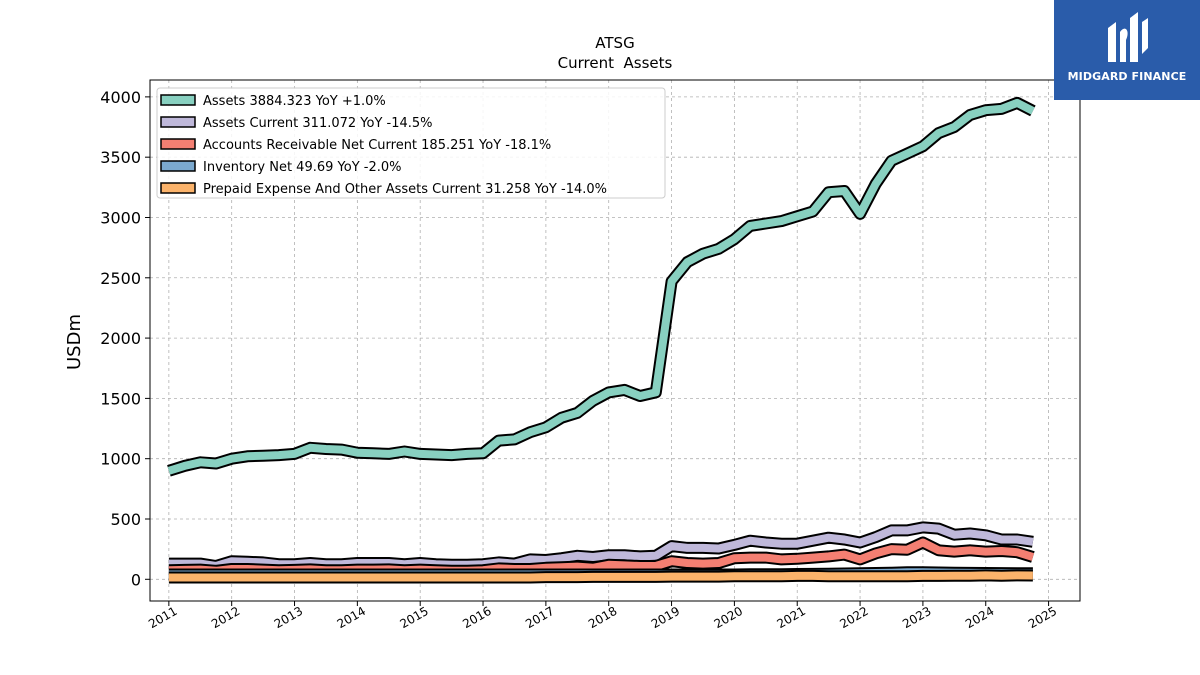 The image size is (1200, 675). What do you see at coordinates (602, 617) in the screenshot?
I see `x-tick-label: 2018` at bounding box center [602, 617].